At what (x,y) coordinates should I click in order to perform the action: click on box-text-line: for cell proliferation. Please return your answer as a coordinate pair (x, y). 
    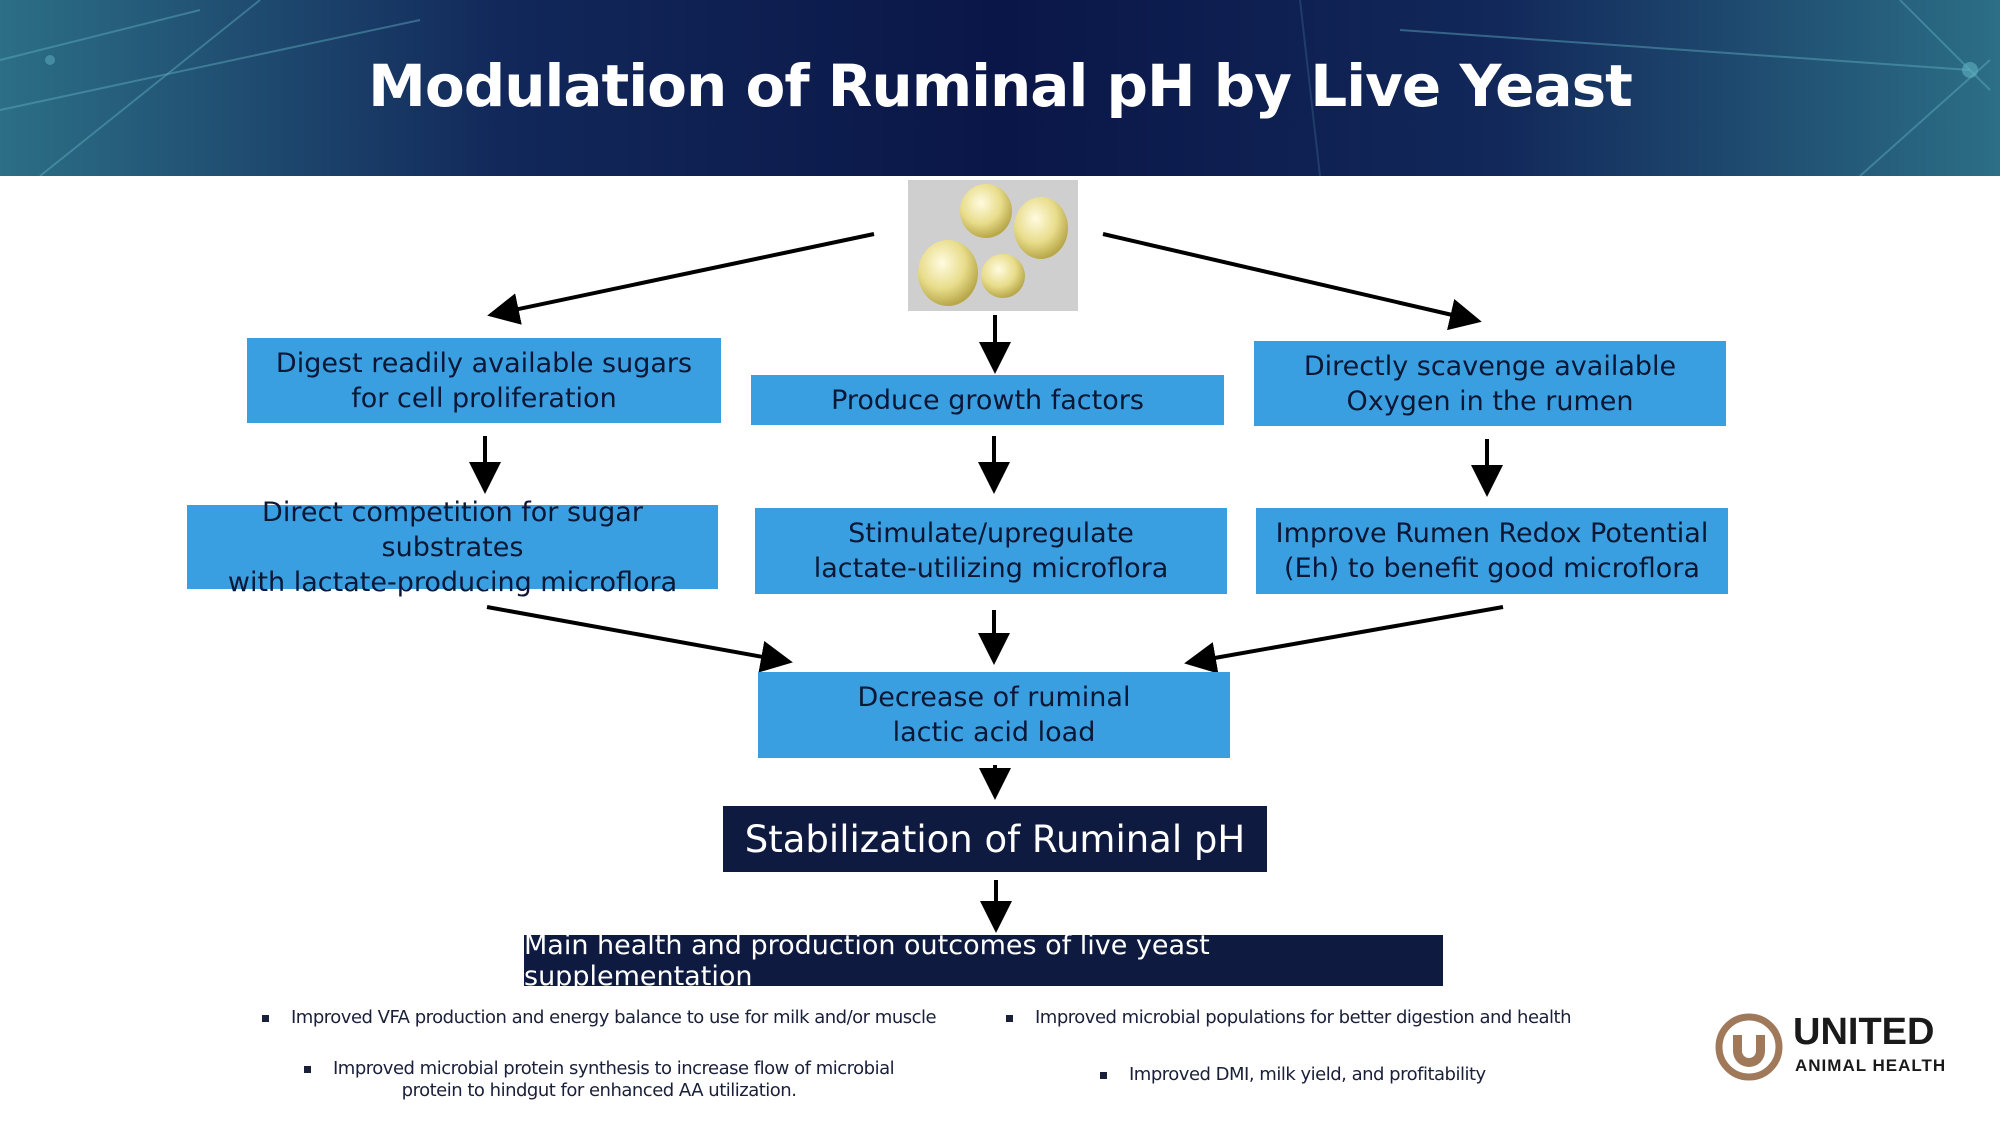
    Looking at the image, I should click on (484, 398).